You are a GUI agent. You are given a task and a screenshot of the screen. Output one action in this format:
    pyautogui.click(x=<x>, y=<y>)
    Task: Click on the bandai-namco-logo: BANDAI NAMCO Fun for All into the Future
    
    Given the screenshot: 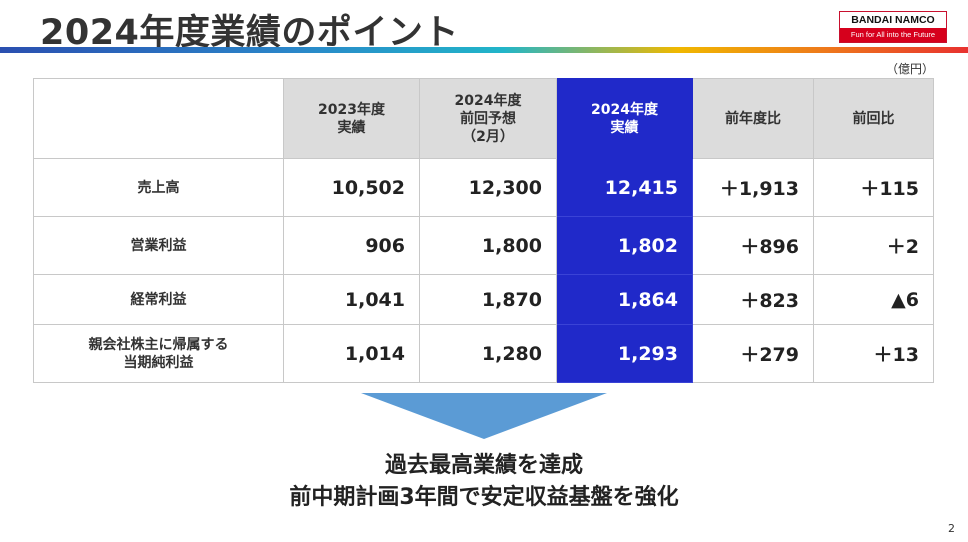 What is the action you would take?
    pyautogui.click(x=893, y=27)
    